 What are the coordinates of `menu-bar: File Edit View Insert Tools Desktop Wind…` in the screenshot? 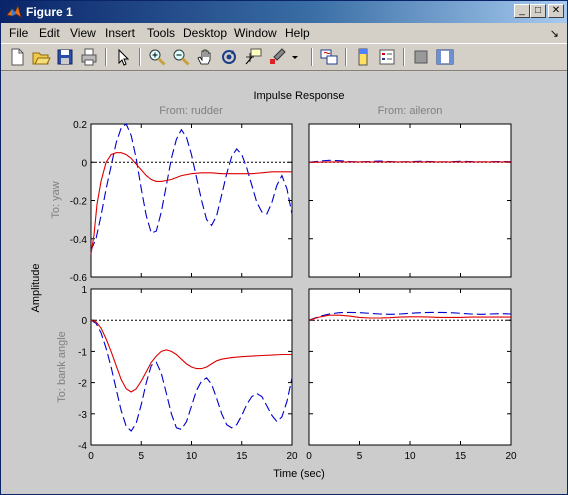 It's located at (284, 33).